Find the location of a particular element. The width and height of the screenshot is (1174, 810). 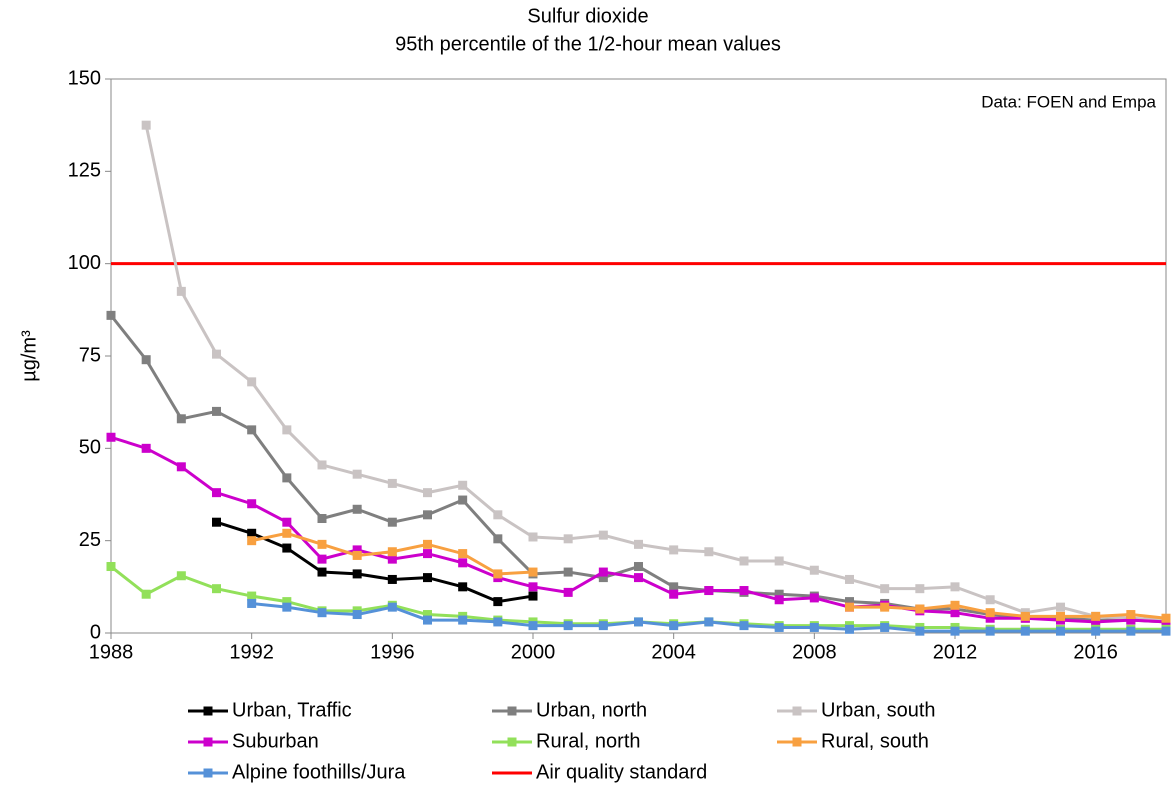

legend-label: Rural, south is located at coordinates (875, 741).